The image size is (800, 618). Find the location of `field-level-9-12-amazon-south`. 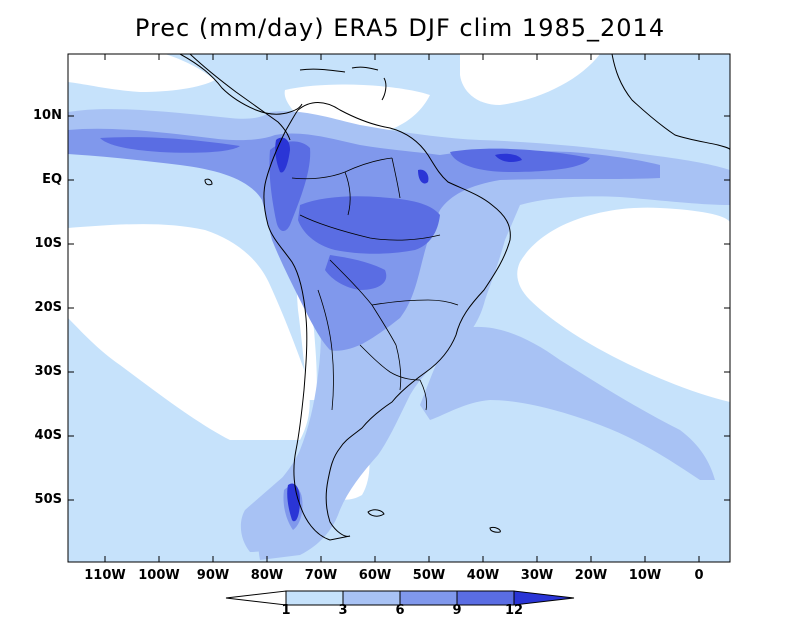

field-level-9-12-amazon-south is located at coordinates (356, 272).